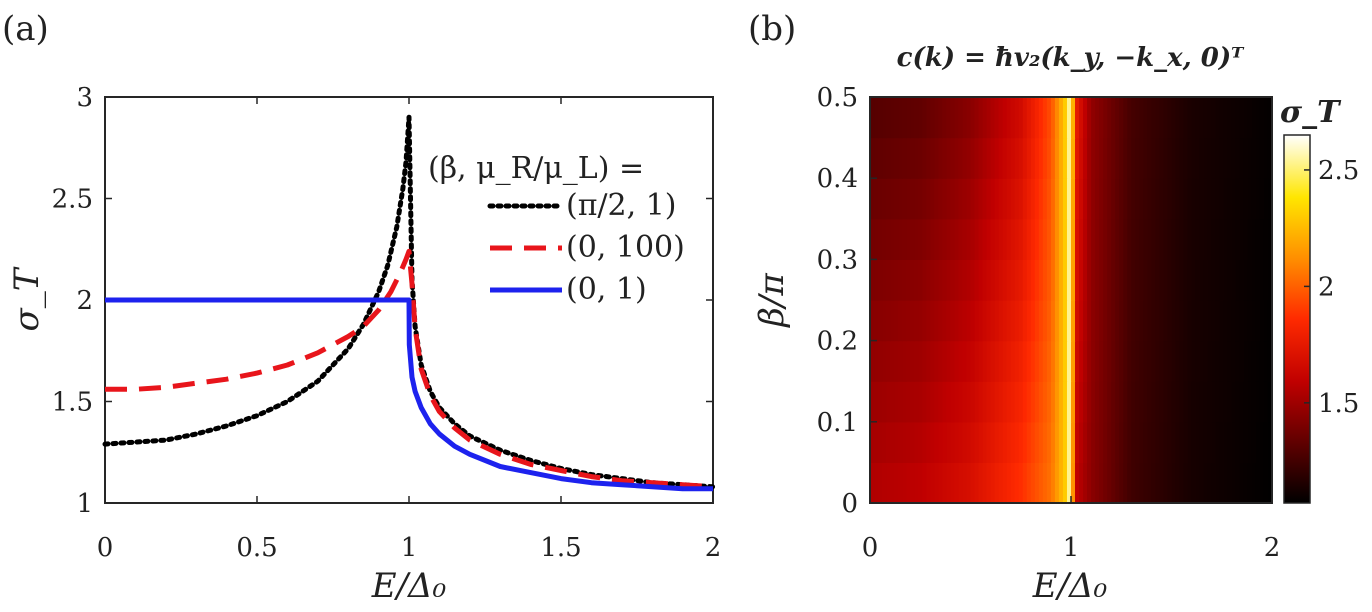 The height and width of the screenshot is (612, 1372). I want to click on y-tick-label-a: 2, so click(84, 301).